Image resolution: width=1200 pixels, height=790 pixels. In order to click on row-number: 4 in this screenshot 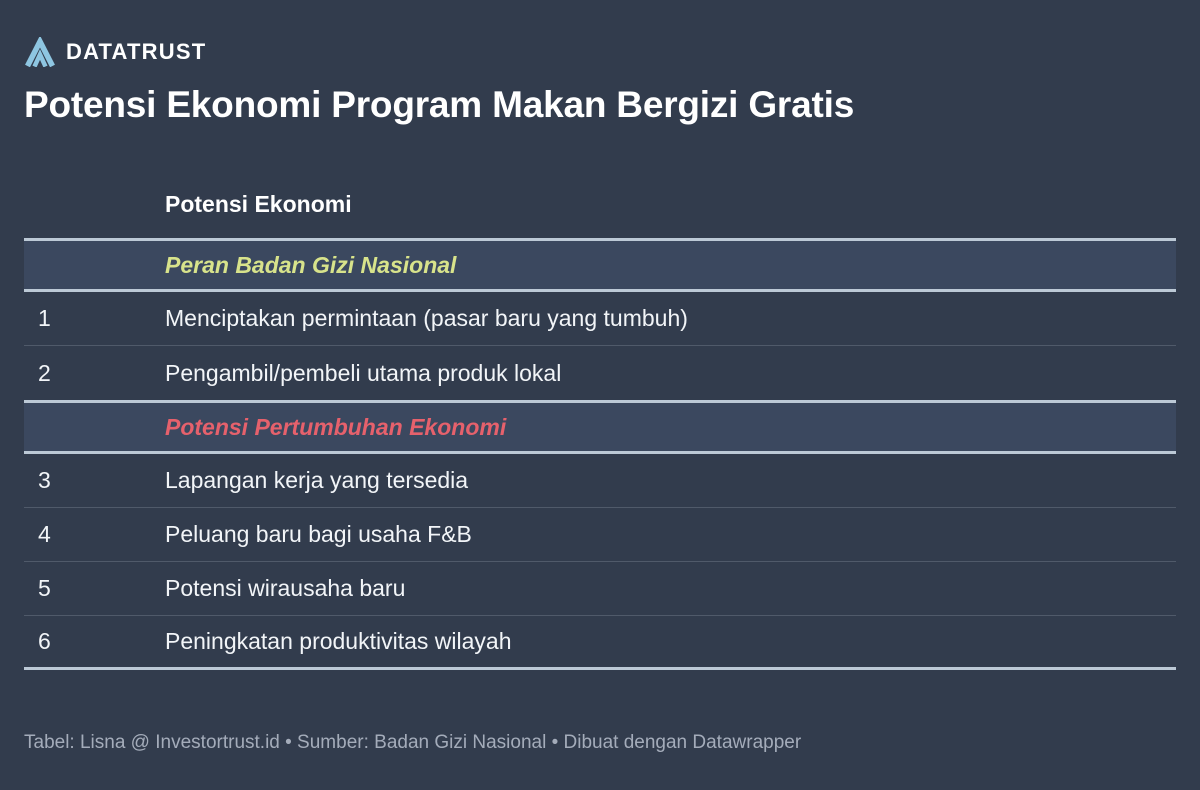, I will do `click(44, 534)`.